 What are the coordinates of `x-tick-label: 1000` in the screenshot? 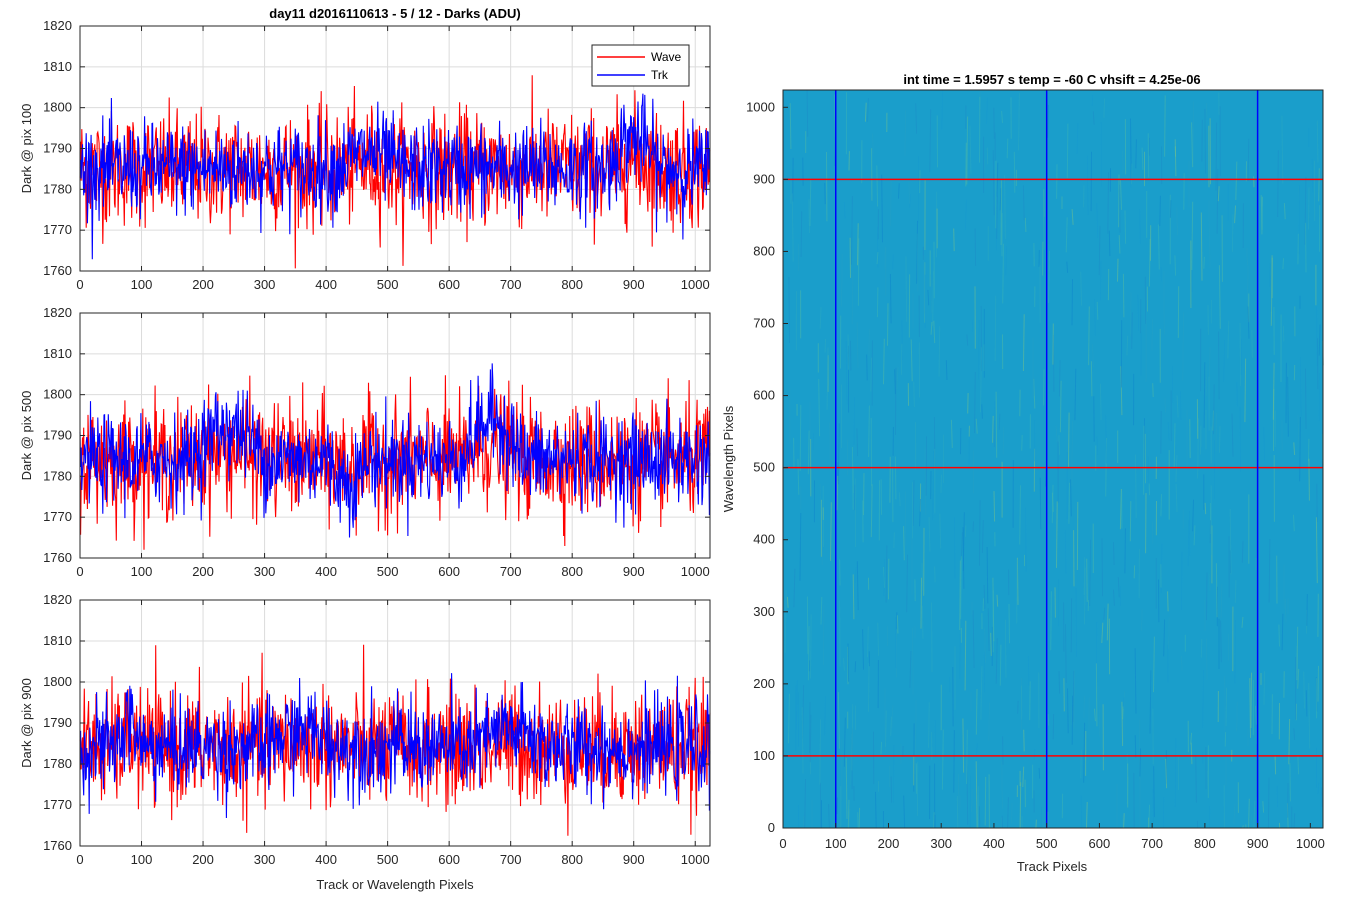 It's located at (695, 859).